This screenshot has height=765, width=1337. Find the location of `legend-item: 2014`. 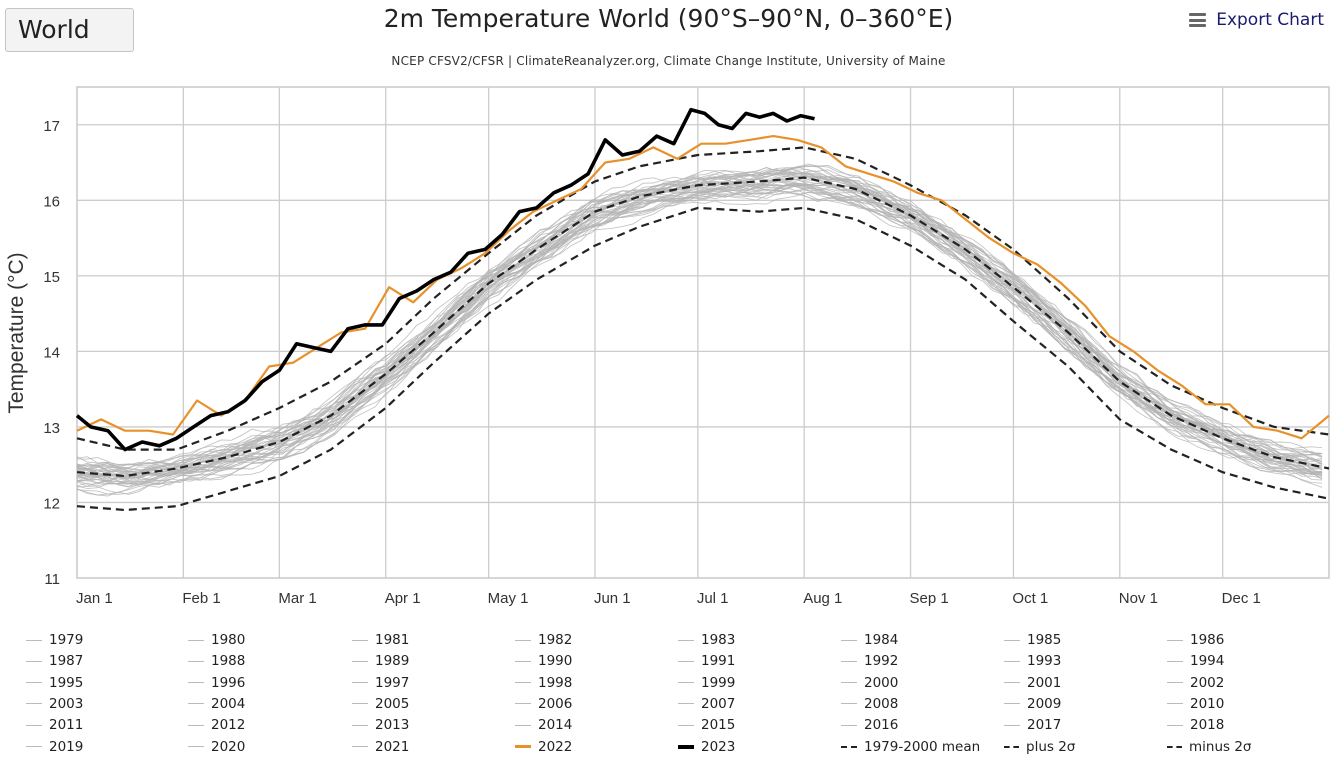

legend-item: 2014 is located at coordinates (543, 725).